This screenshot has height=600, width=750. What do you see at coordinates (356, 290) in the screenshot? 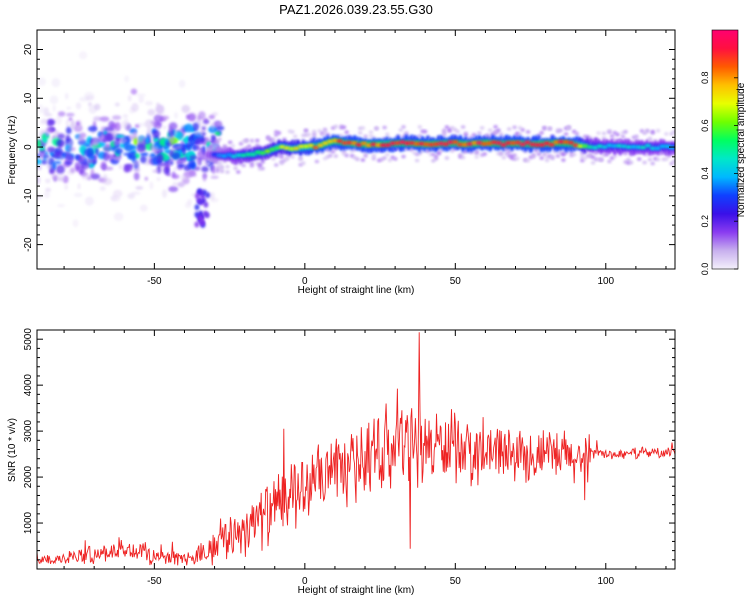
I see `top-x-axis-label: Height of straight line (km)` at bounding box center [356, 290].